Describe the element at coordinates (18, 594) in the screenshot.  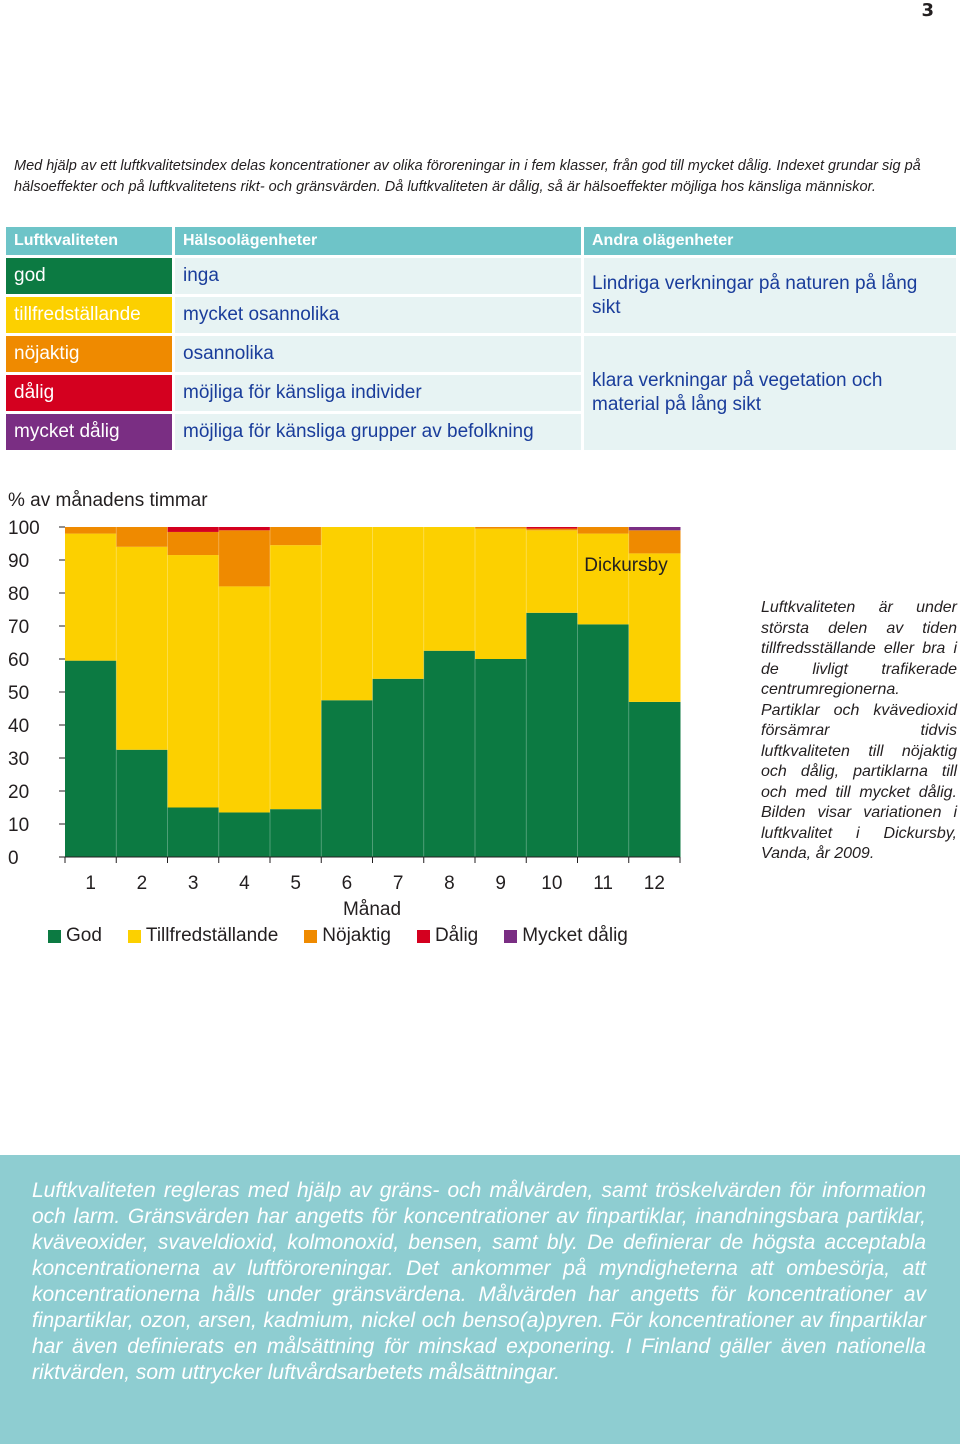
I see `y-tick-label: 80` at that location.